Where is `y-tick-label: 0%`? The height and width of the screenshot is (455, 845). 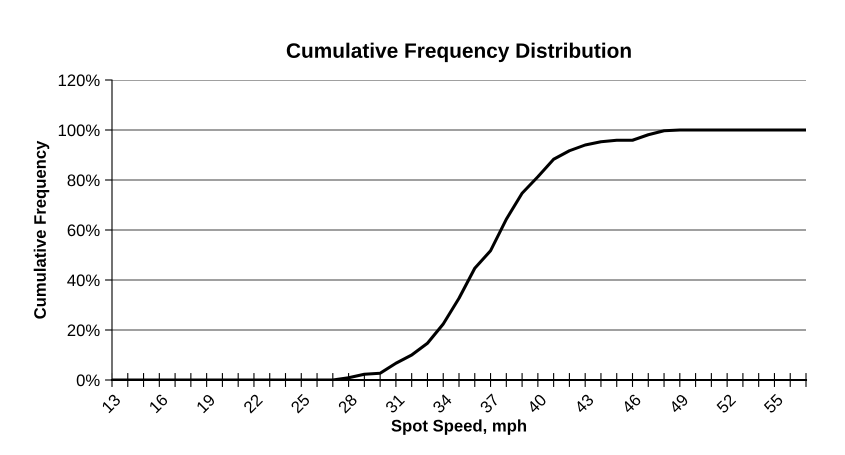
y-tick-label: 0% is located at coordinates (88, 380).